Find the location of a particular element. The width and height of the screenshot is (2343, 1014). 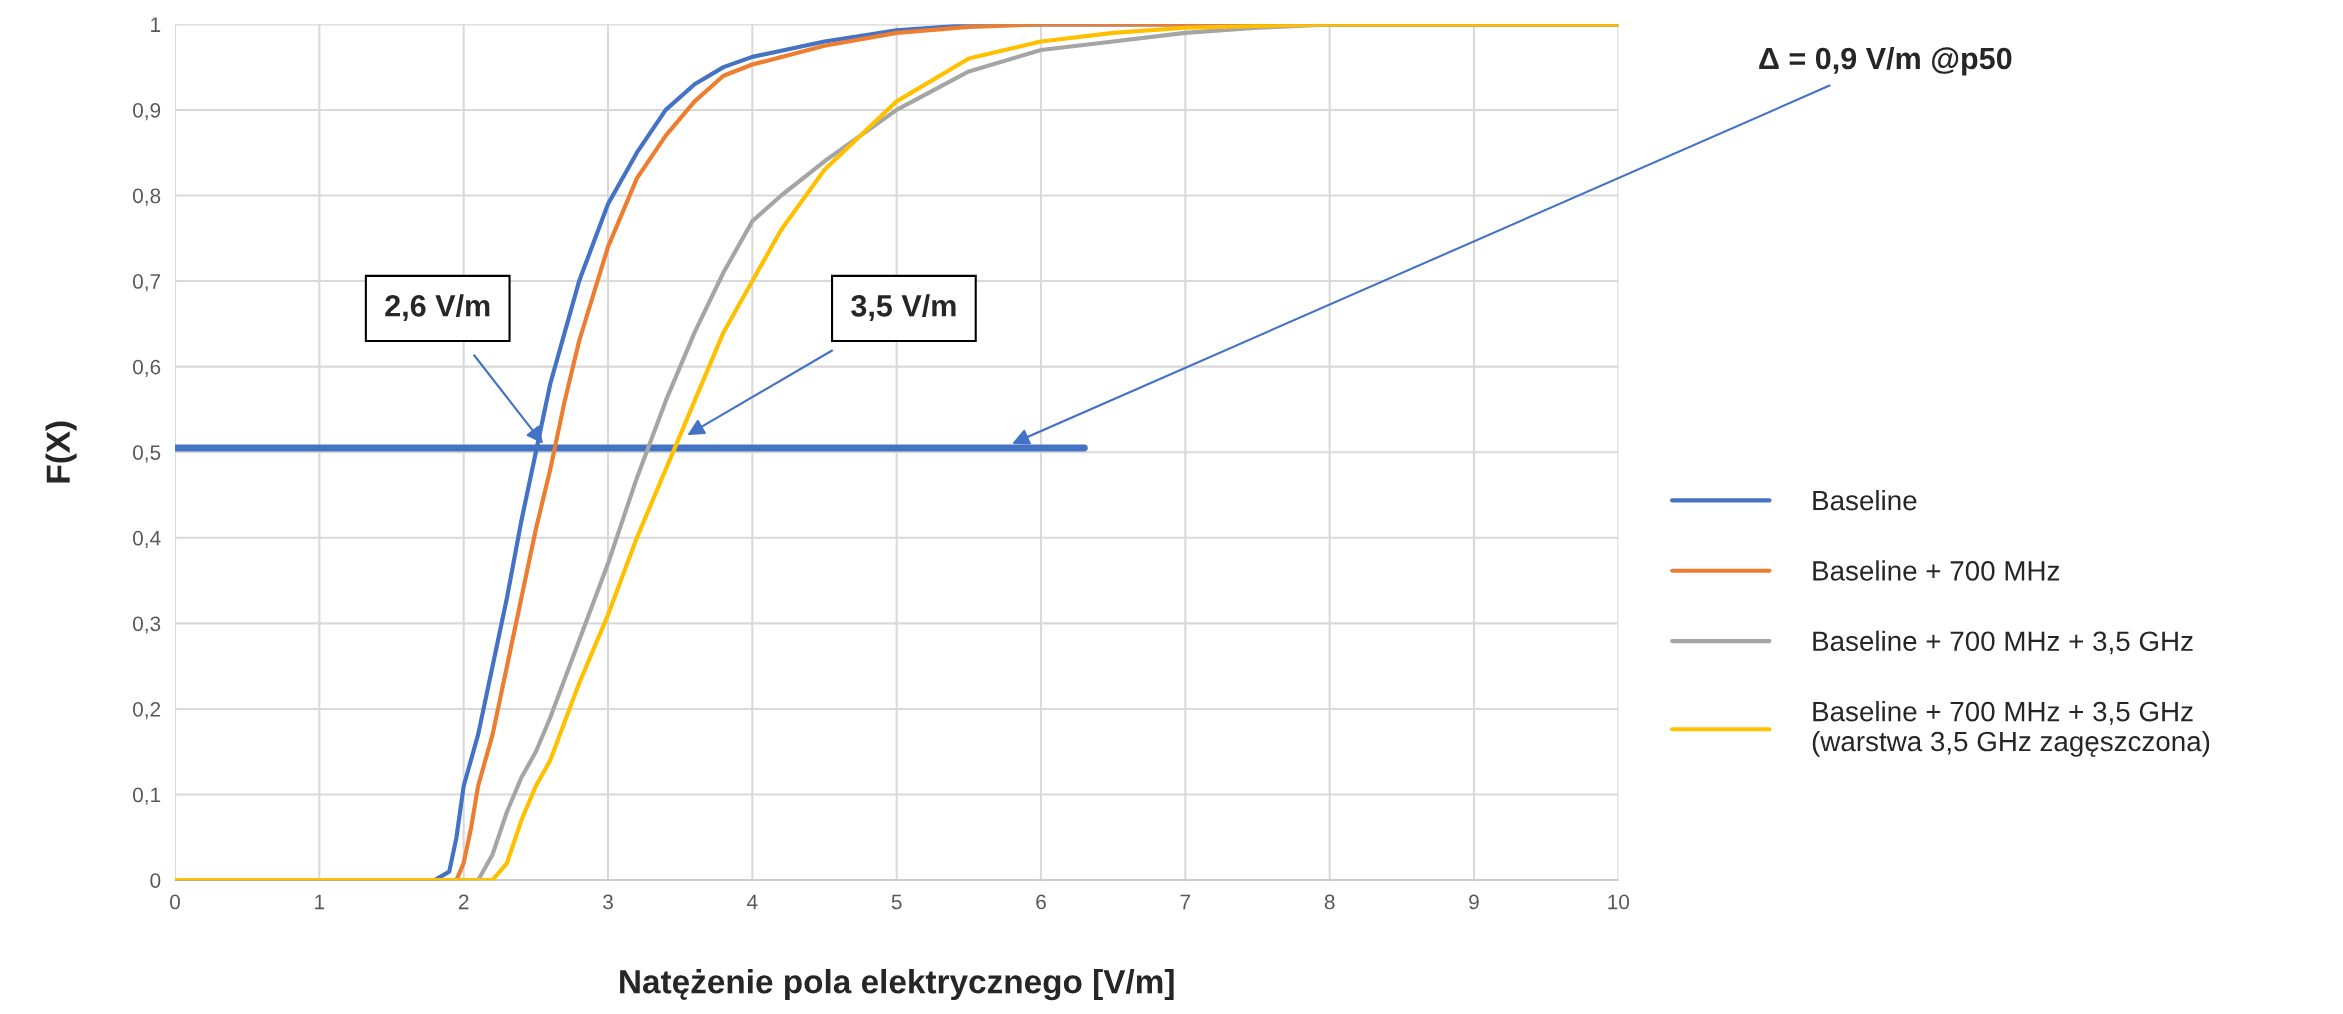

annotation: 2,6 V/m is located at coordinates (437, 308).